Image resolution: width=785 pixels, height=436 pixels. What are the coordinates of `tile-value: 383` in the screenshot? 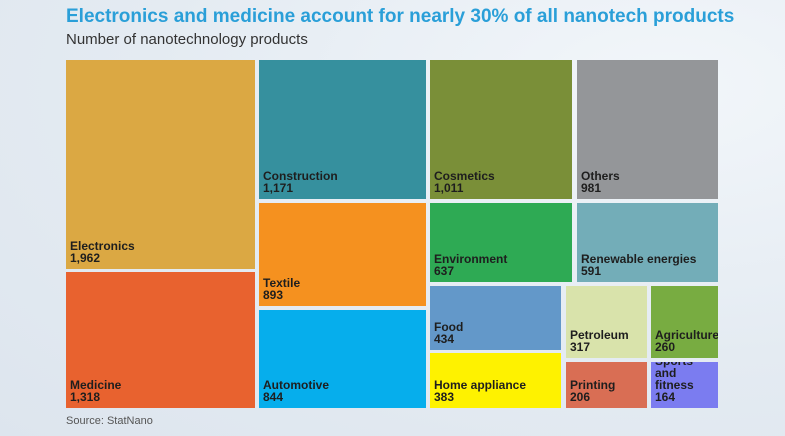 It's located at (444, 397).